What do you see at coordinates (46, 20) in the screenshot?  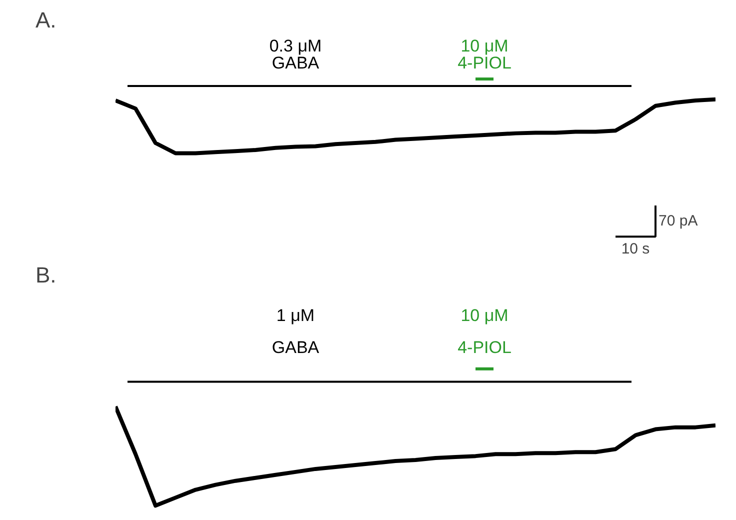 I see `chart-title: A.` at bounding box center [46, 20].